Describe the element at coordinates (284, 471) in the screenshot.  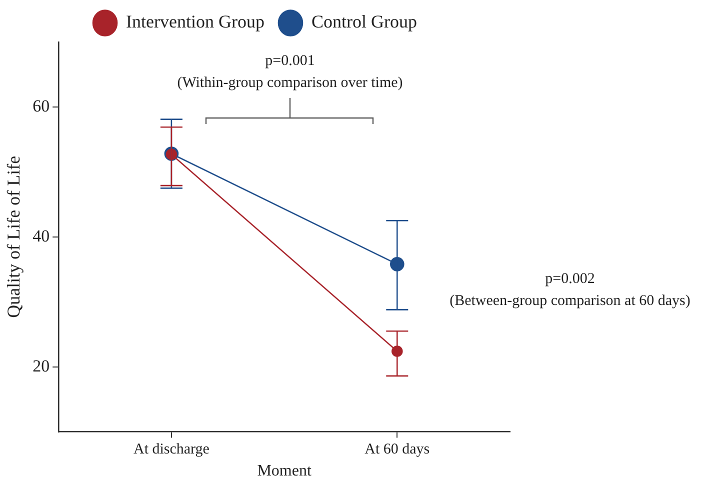
I see `x-axis-title: Moment` at that location.